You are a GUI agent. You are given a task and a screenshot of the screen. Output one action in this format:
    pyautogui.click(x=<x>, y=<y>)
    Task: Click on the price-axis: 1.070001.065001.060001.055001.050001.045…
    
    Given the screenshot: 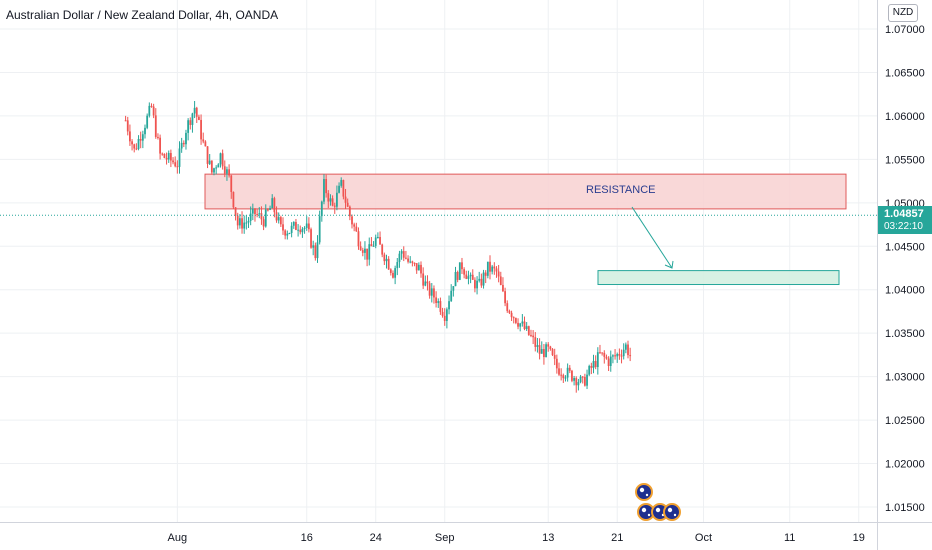 What is the action you would take?
    pyautogui.click(x=904, y=275)
    